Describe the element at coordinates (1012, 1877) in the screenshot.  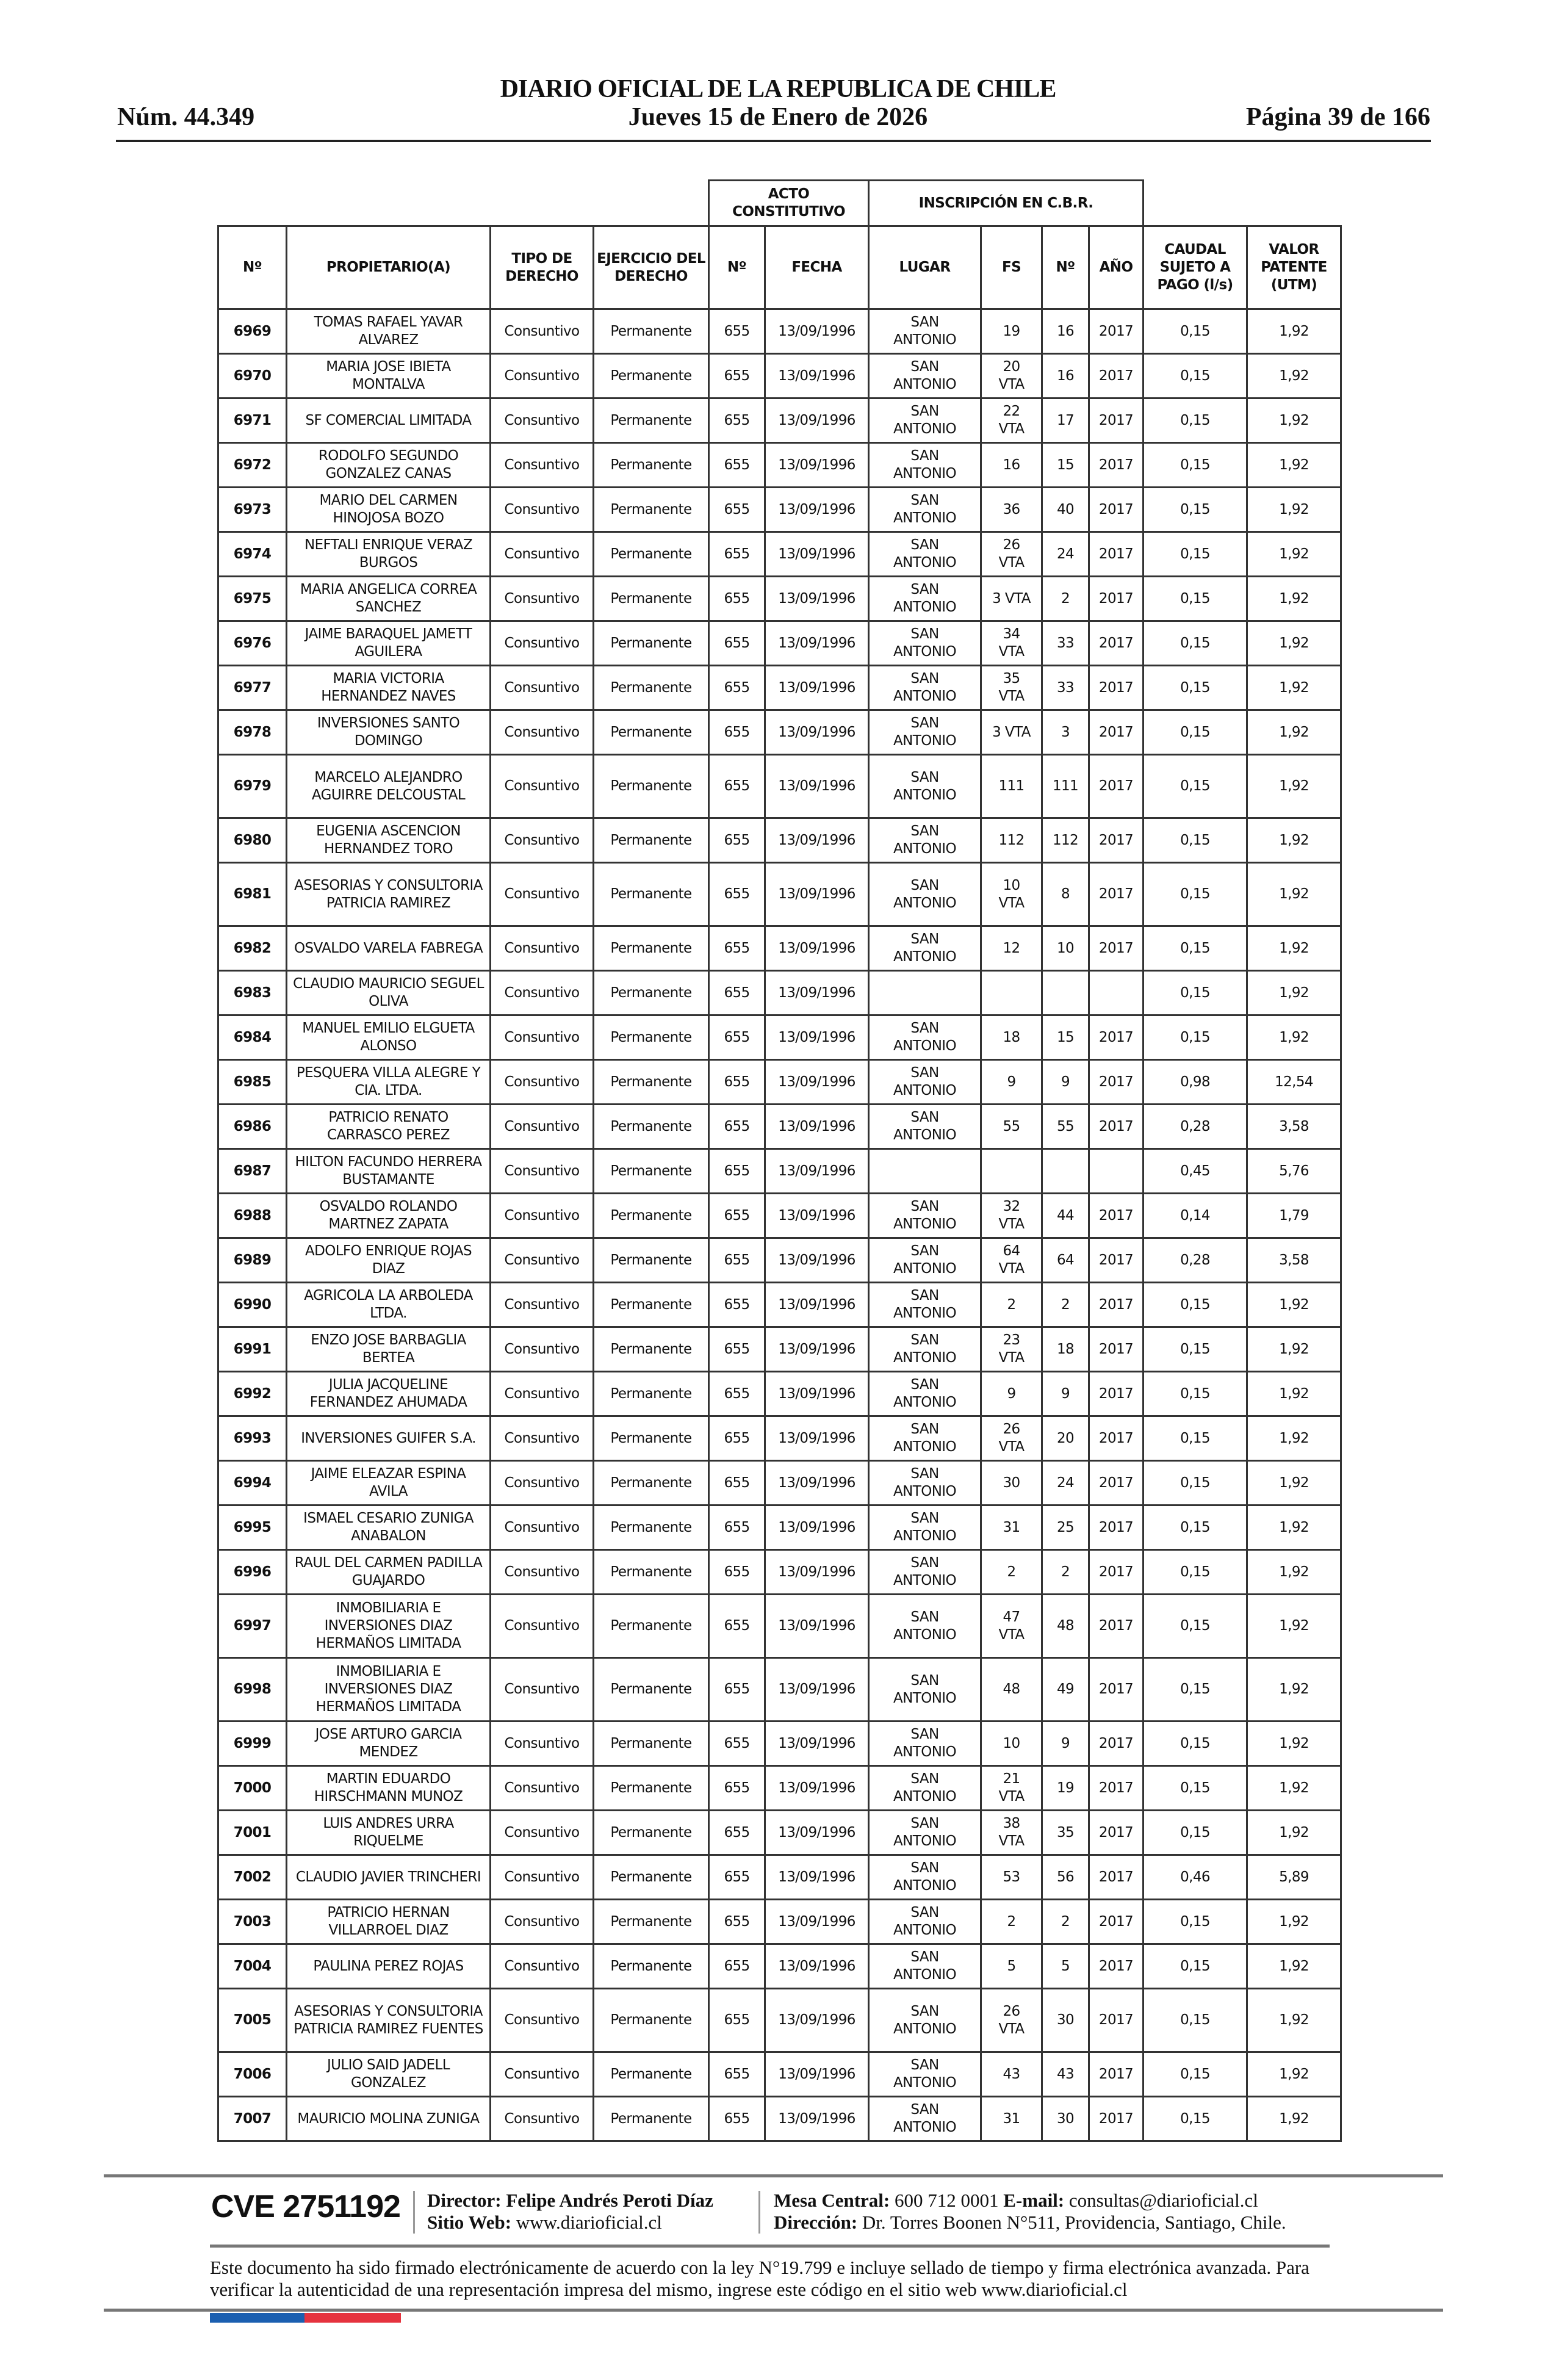
I see `cell-fs: 53` at that location.